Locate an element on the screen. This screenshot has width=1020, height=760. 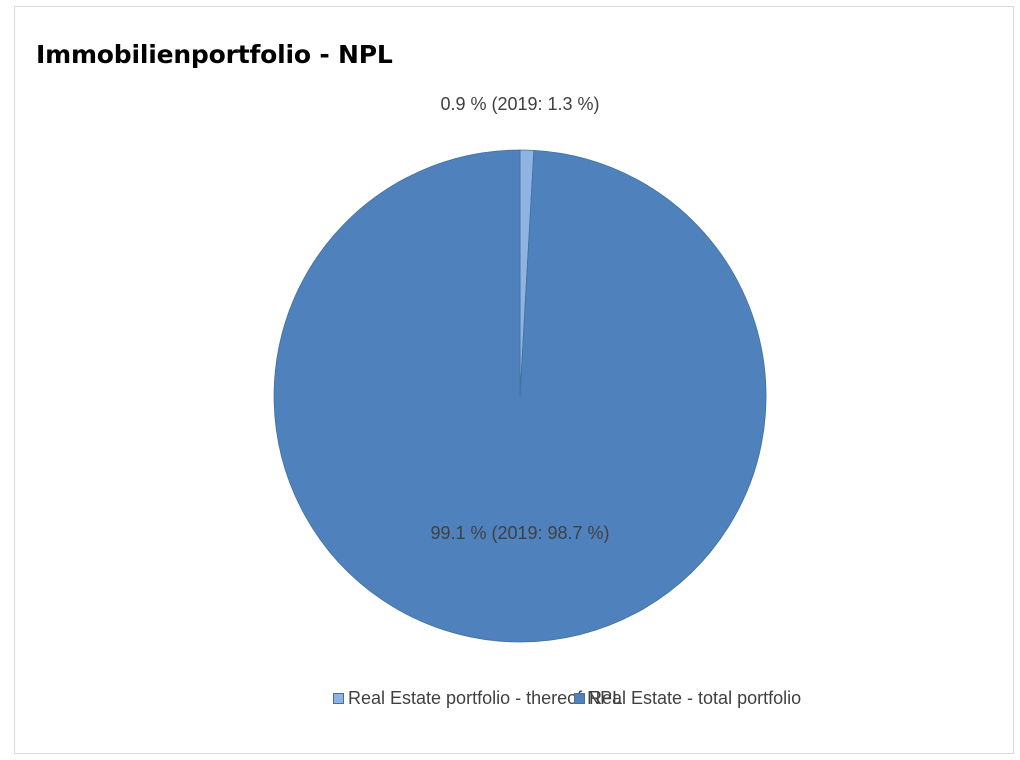
legend-swatch-npl is located at coordinates (338, 698).